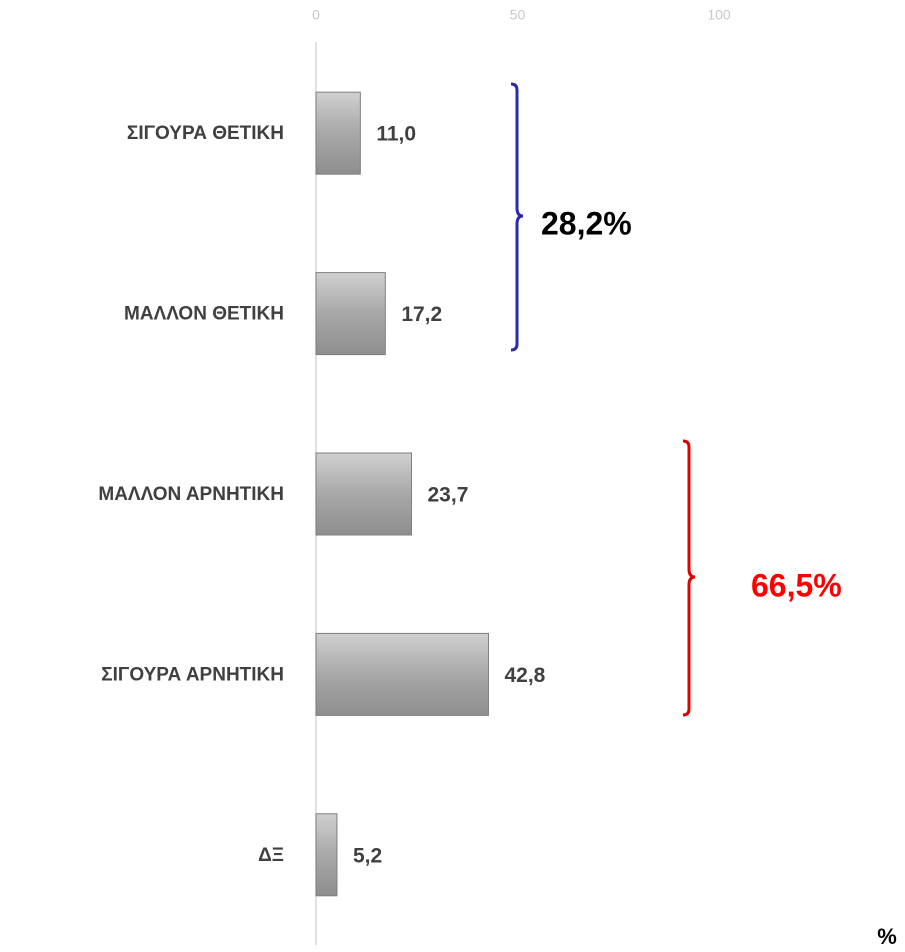  What do you see at coordinates (204, 314) in the screenshot?
I see `y-tick-label: ΜΑΛΛΟΝ ΘΕΤΙΚΗ` at bounding box center [204, 314].